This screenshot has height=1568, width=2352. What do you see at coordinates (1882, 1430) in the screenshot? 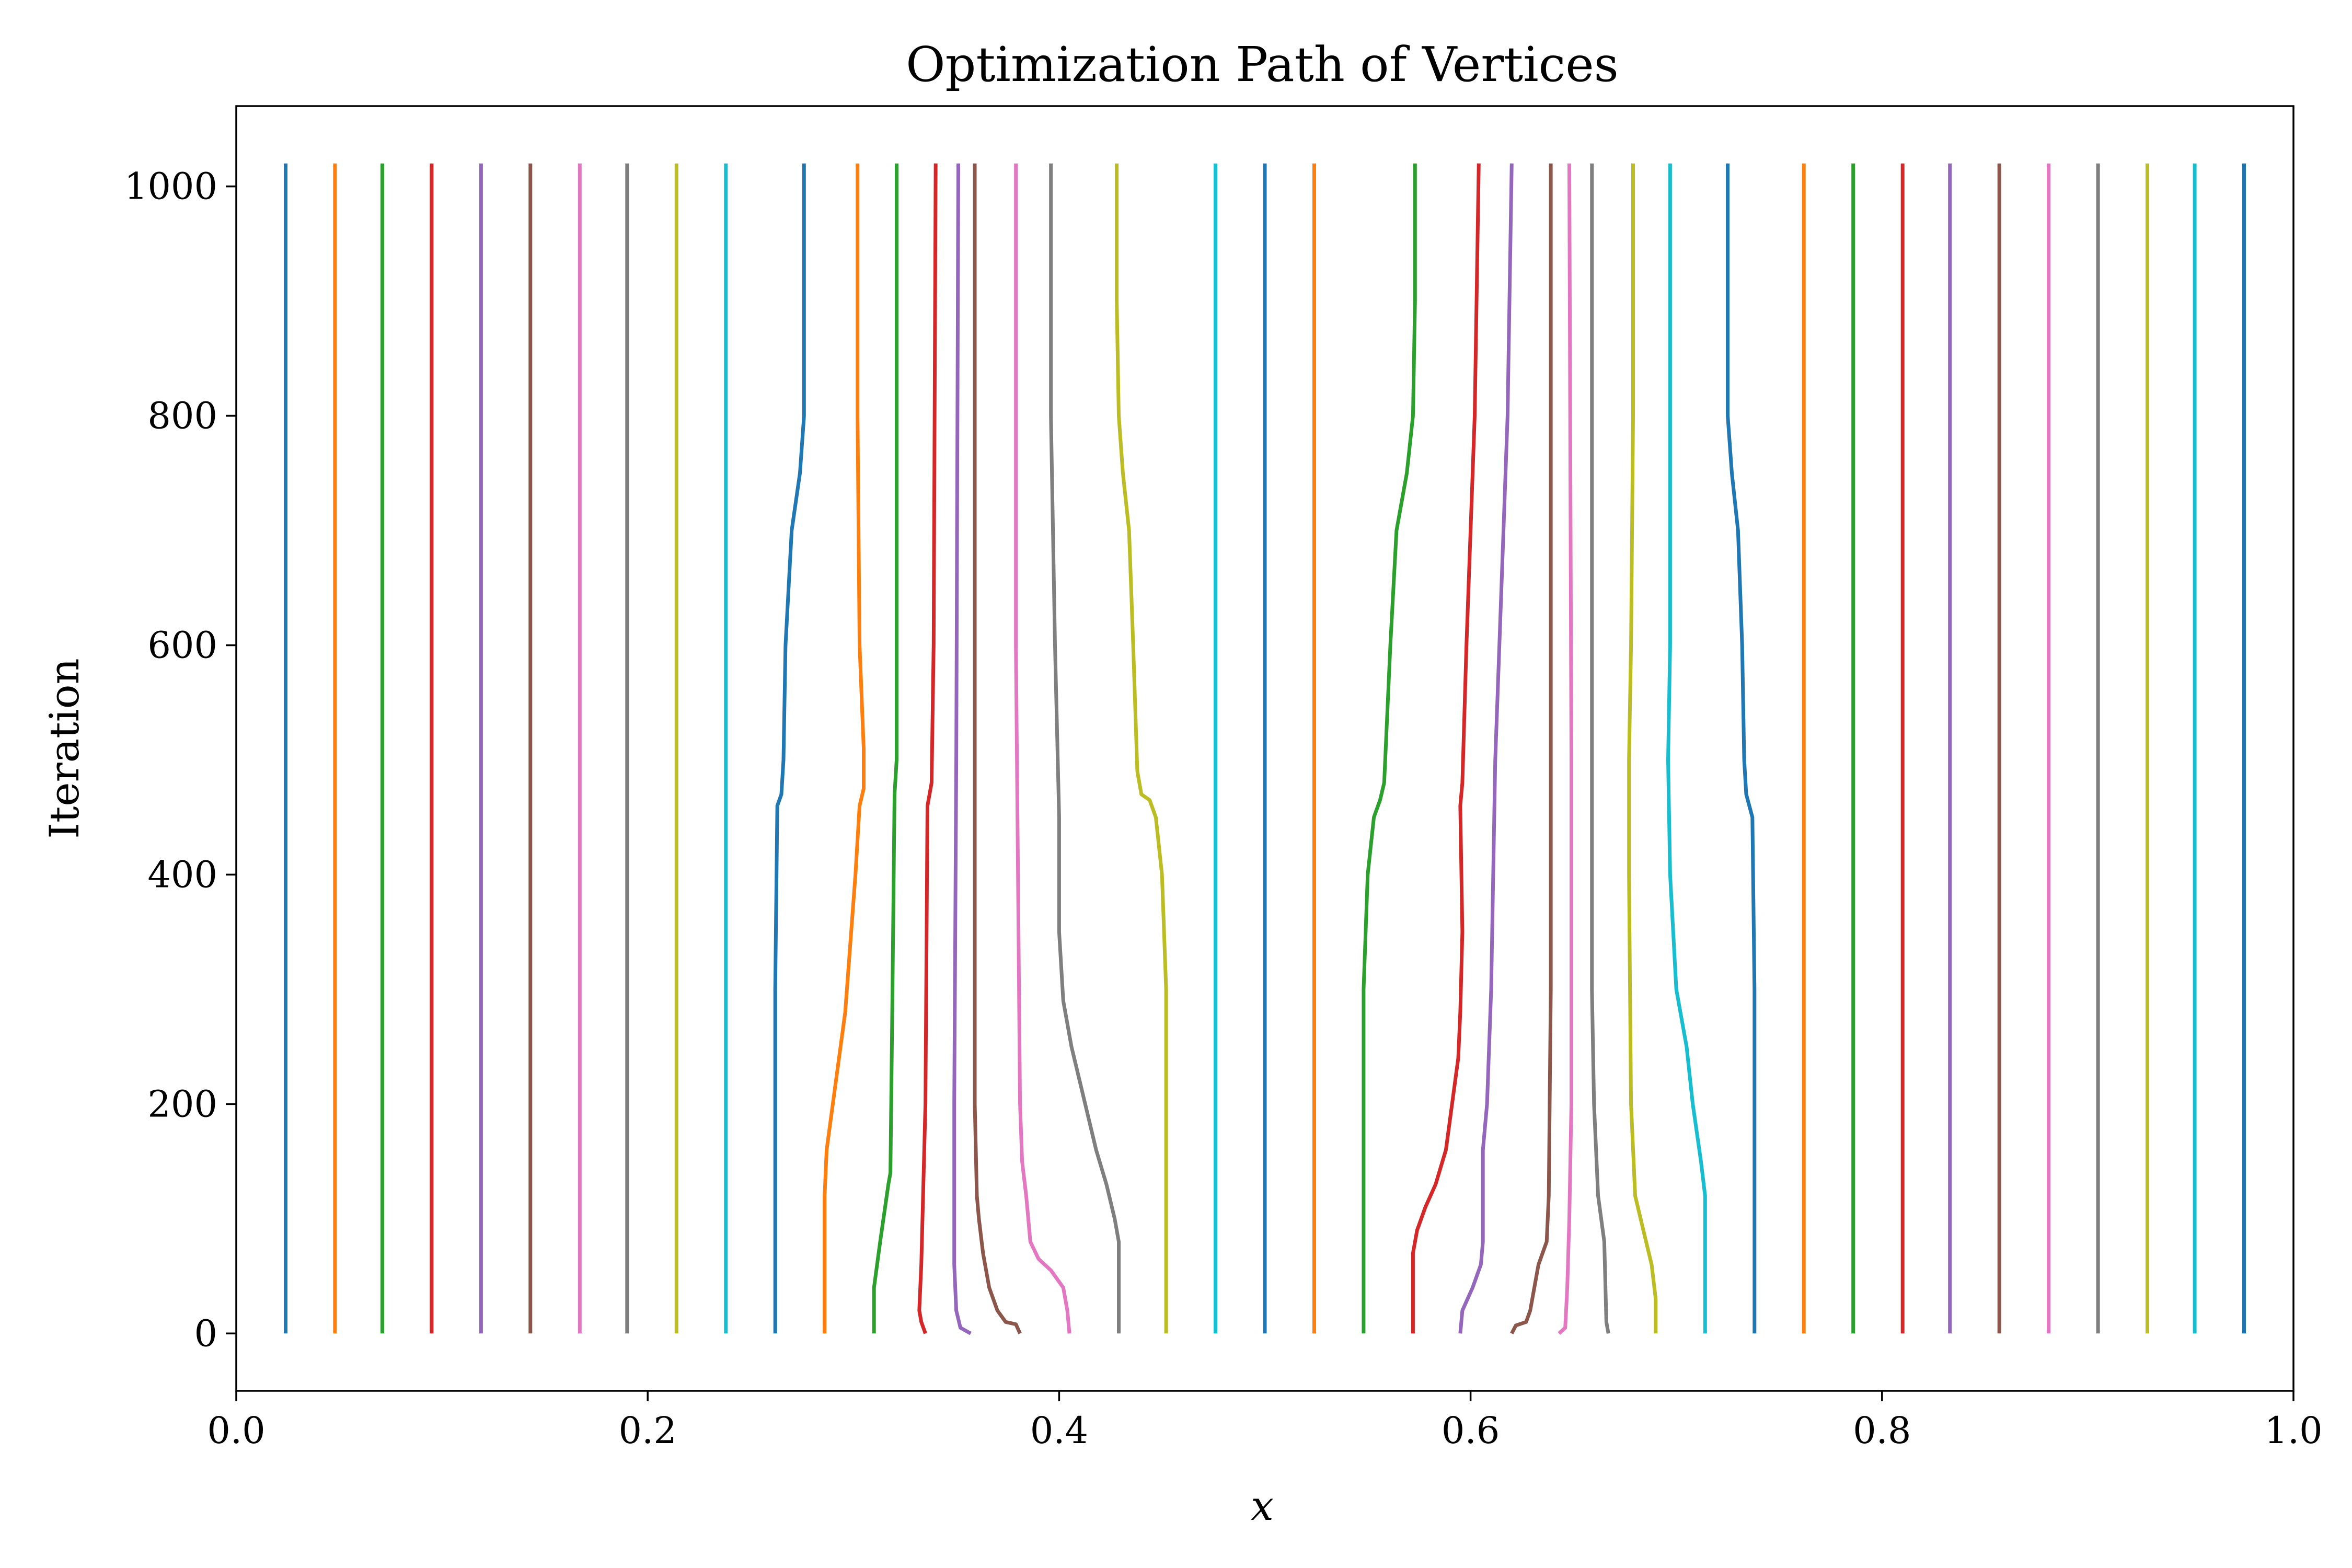
I see `x-tick-label: 0.8` at bounding box center [1882, 1430].